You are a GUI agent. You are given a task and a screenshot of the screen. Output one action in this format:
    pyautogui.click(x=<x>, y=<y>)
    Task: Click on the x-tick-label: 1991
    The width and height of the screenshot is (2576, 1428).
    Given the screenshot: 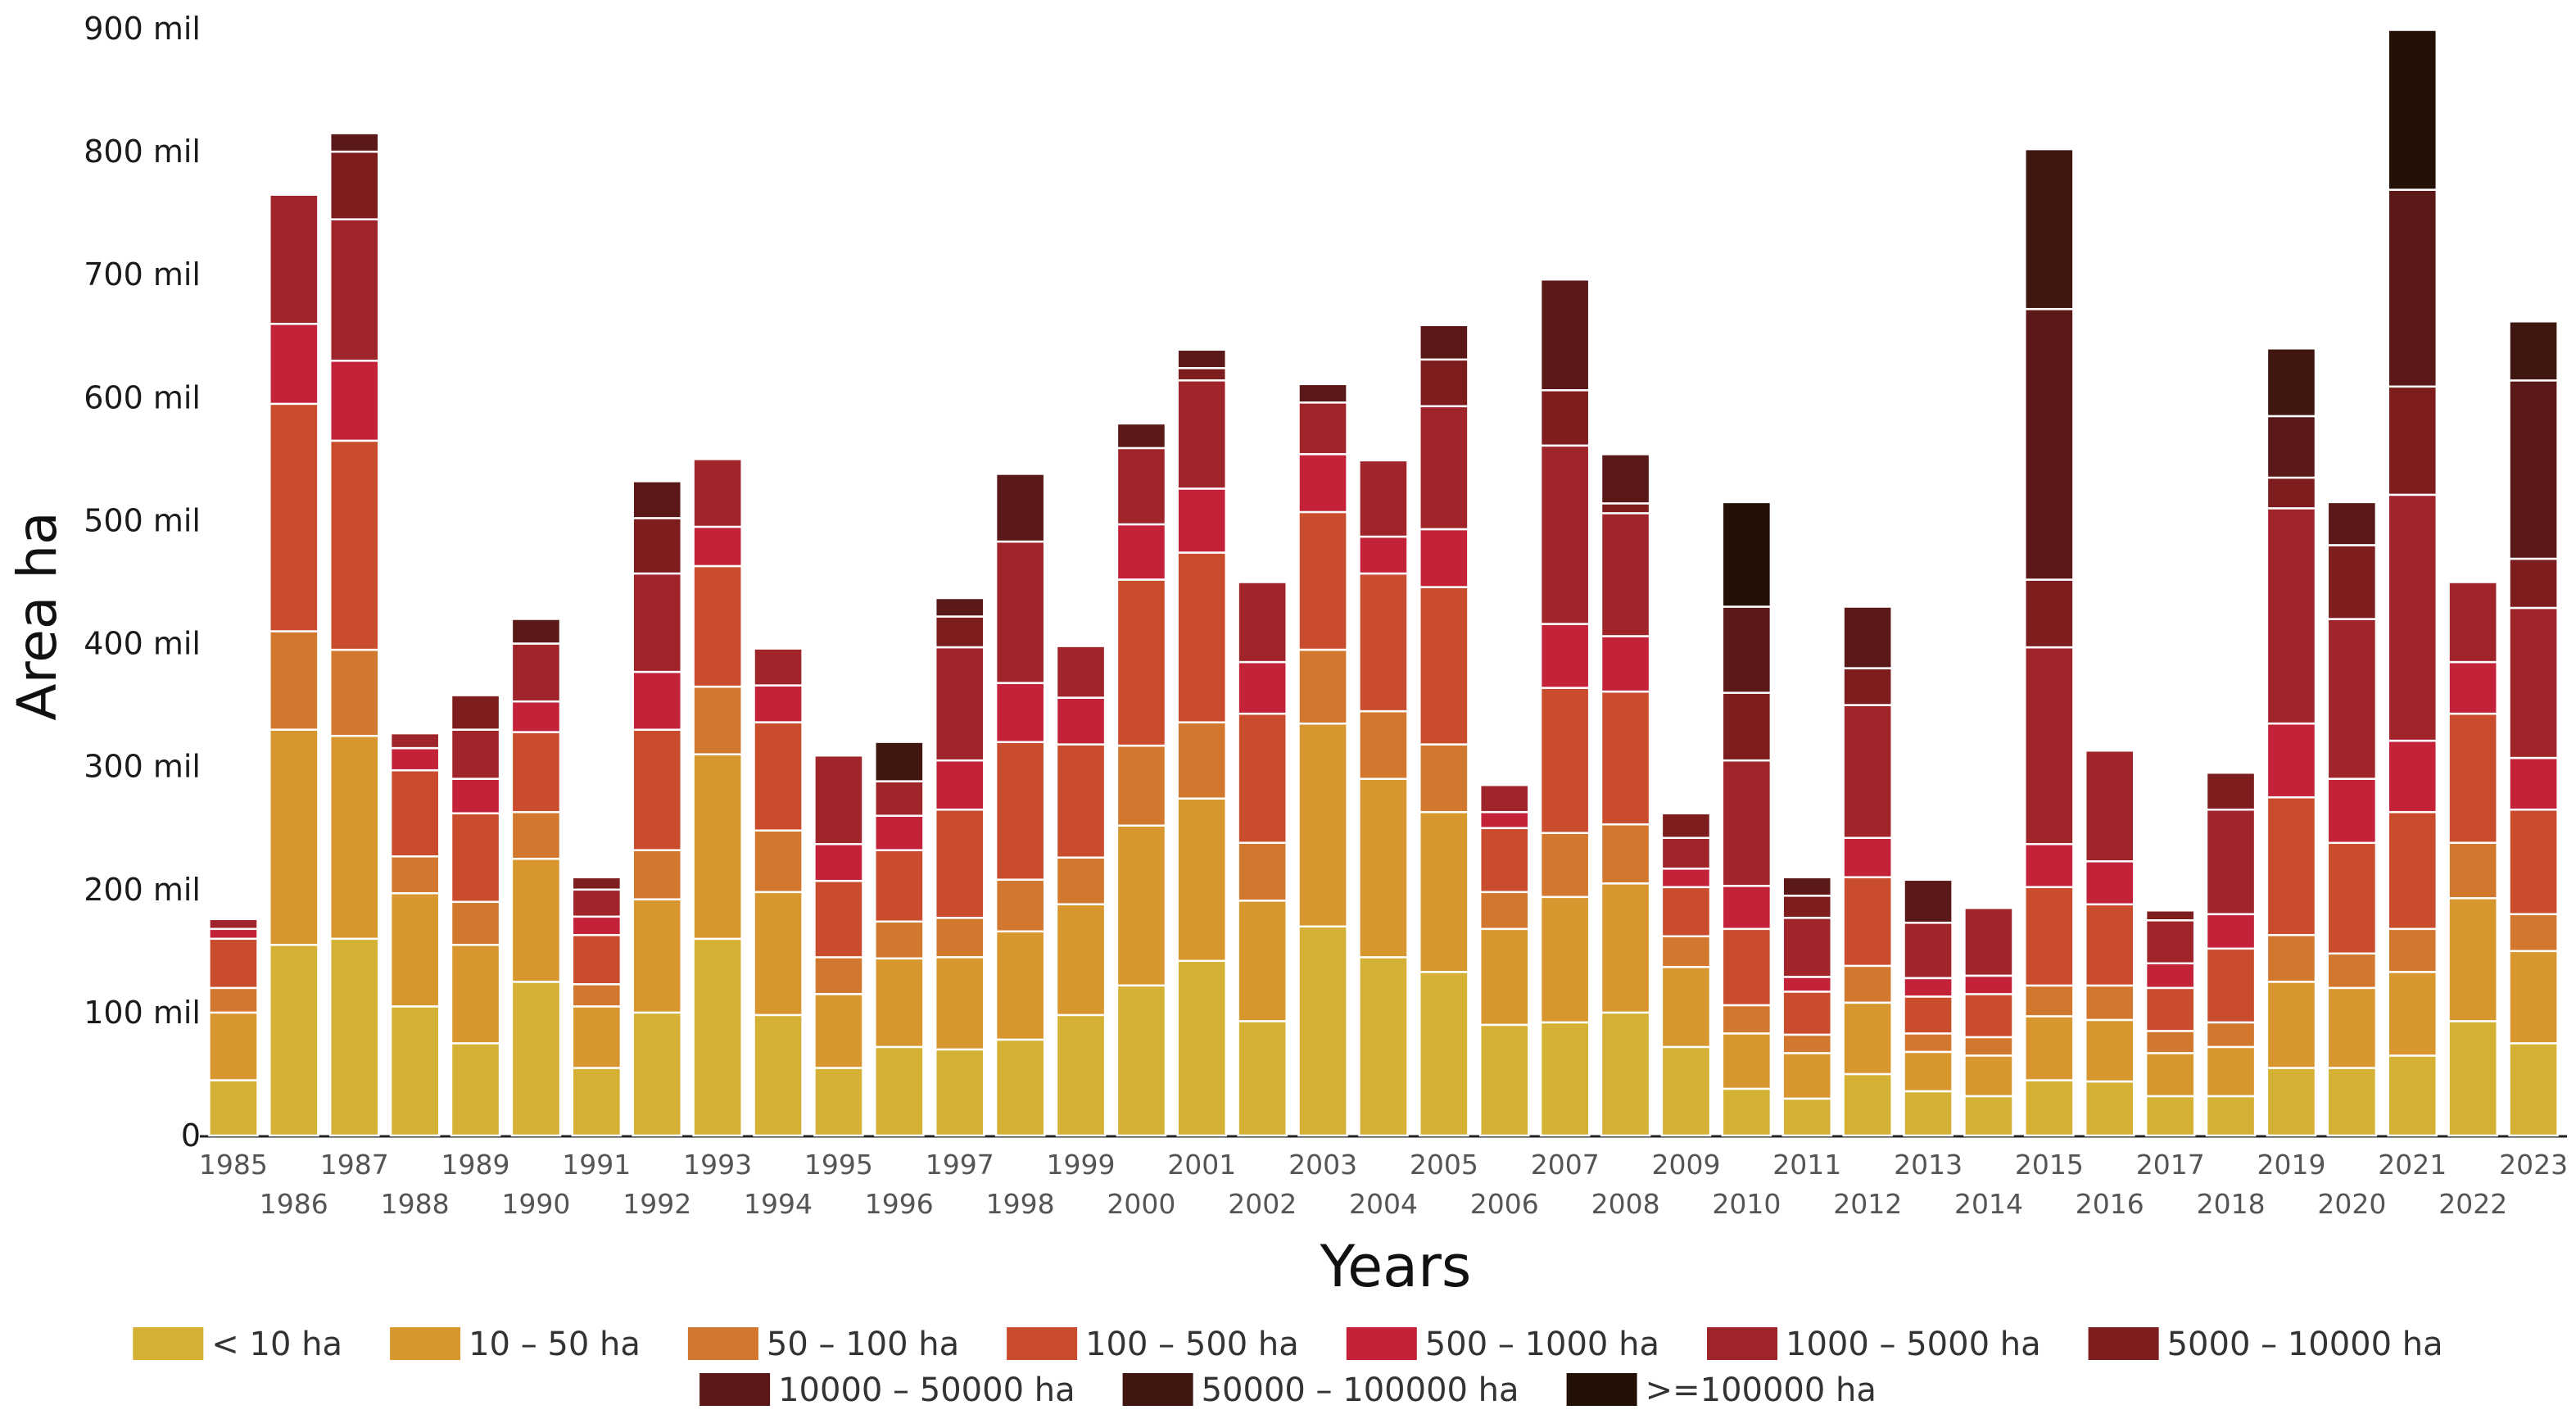 What is the action you would take?
    pyautogui.click(x=596, y=1165)
    